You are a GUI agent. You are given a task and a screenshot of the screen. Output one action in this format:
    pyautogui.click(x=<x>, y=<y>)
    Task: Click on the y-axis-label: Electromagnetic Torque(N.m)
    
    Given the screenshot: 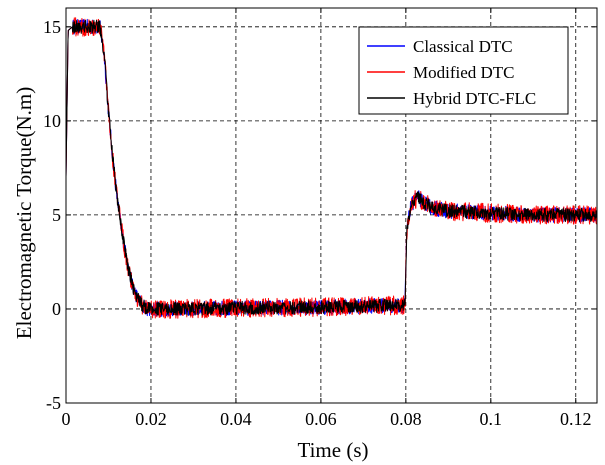 What is the action you would take?
    pyautogui.click(x=24, y=213)
    